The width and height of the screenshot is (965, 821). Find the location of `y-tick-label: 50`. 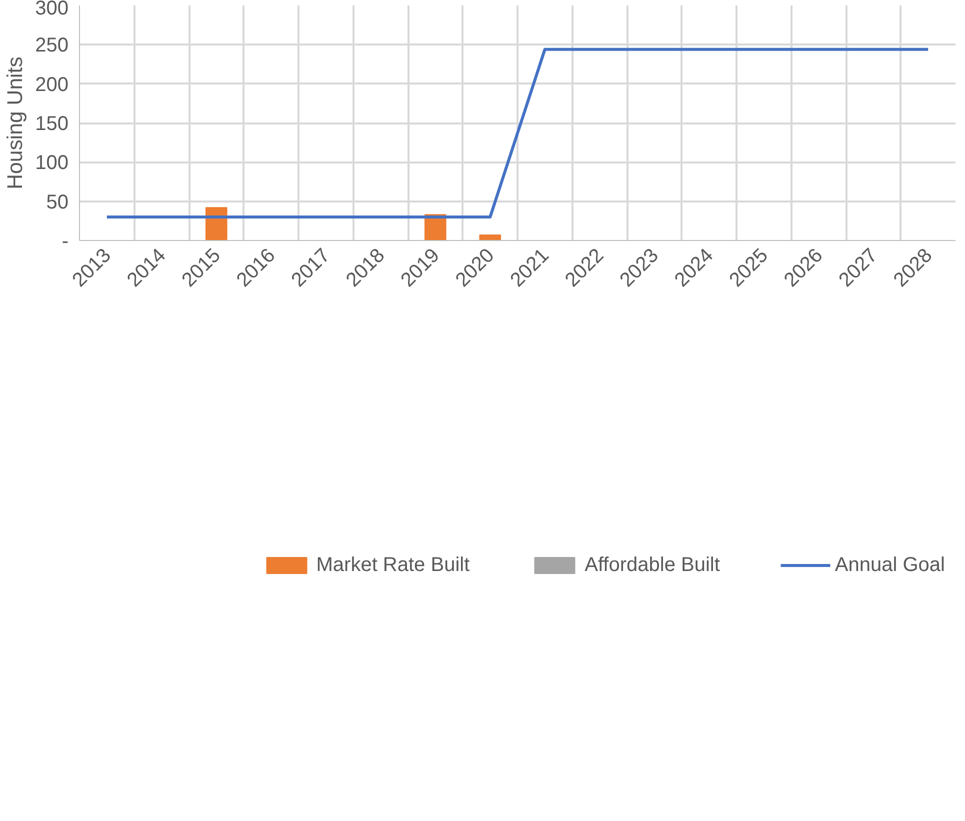

y-tick-label: 50 is located at coordinates (57, 202).